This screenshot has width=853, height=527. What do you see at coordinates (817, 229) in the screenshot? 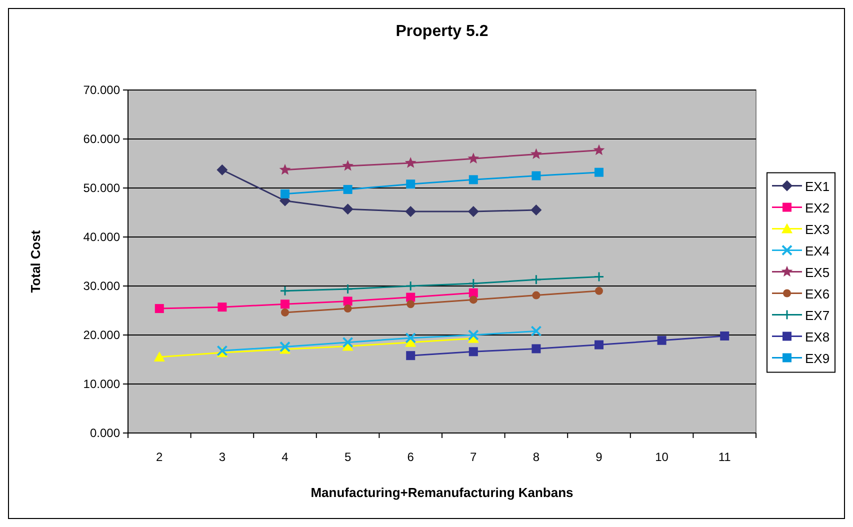
I see `legend-label: EX3` at bounding box center [817, 229].